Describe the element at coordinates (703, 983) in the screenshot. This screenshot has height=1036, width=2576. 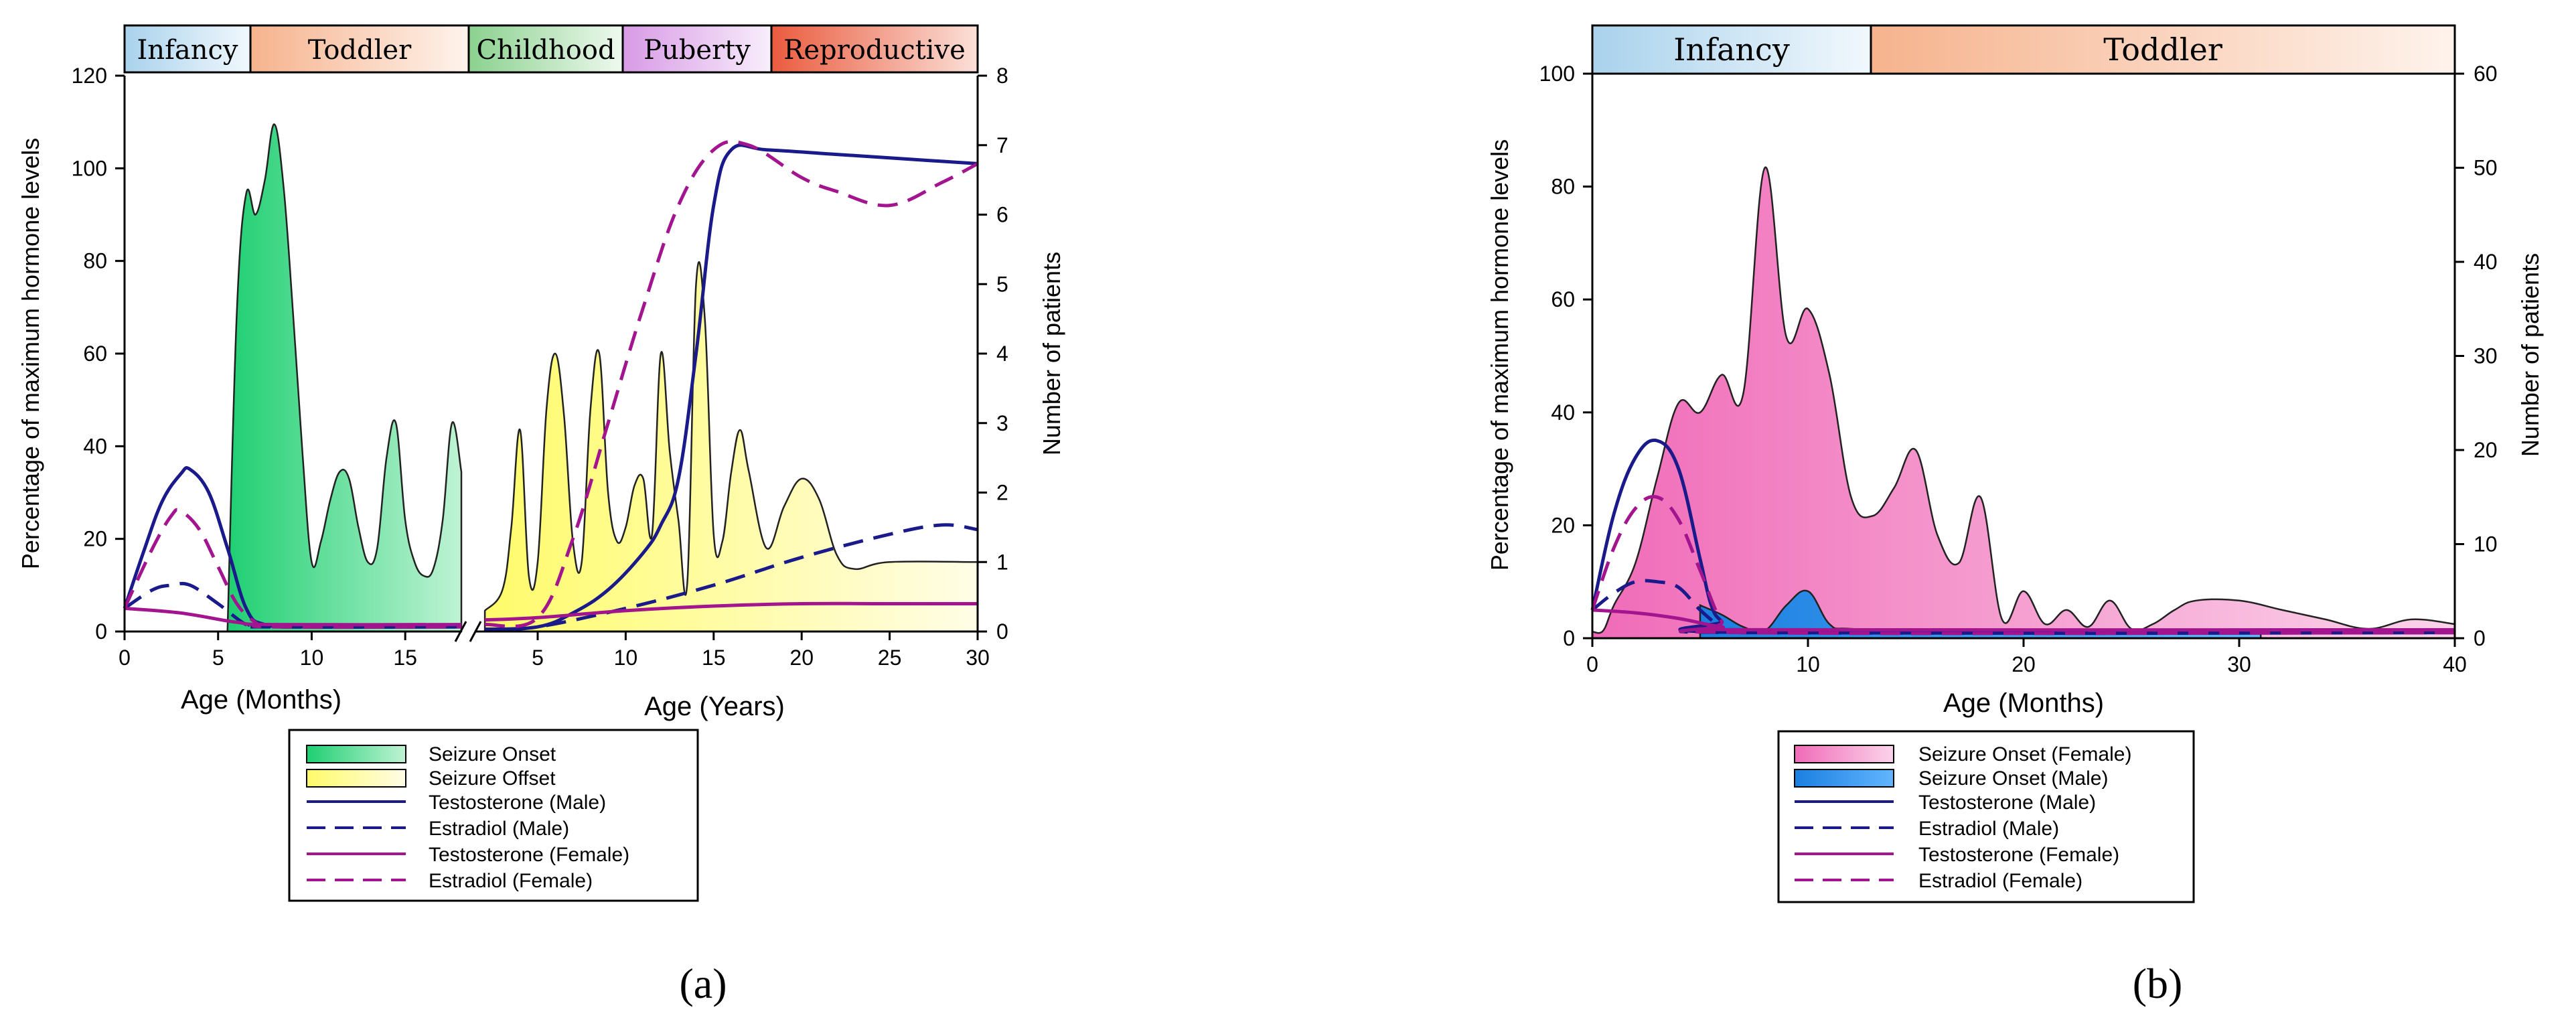
I see `panel-a-label: (a)` at that location.